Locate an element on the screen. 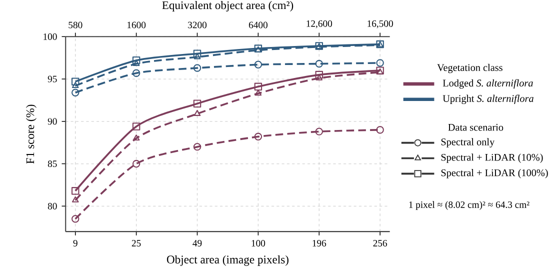  text: Lodged S. alterniflora is located at coordinates (487, 84).